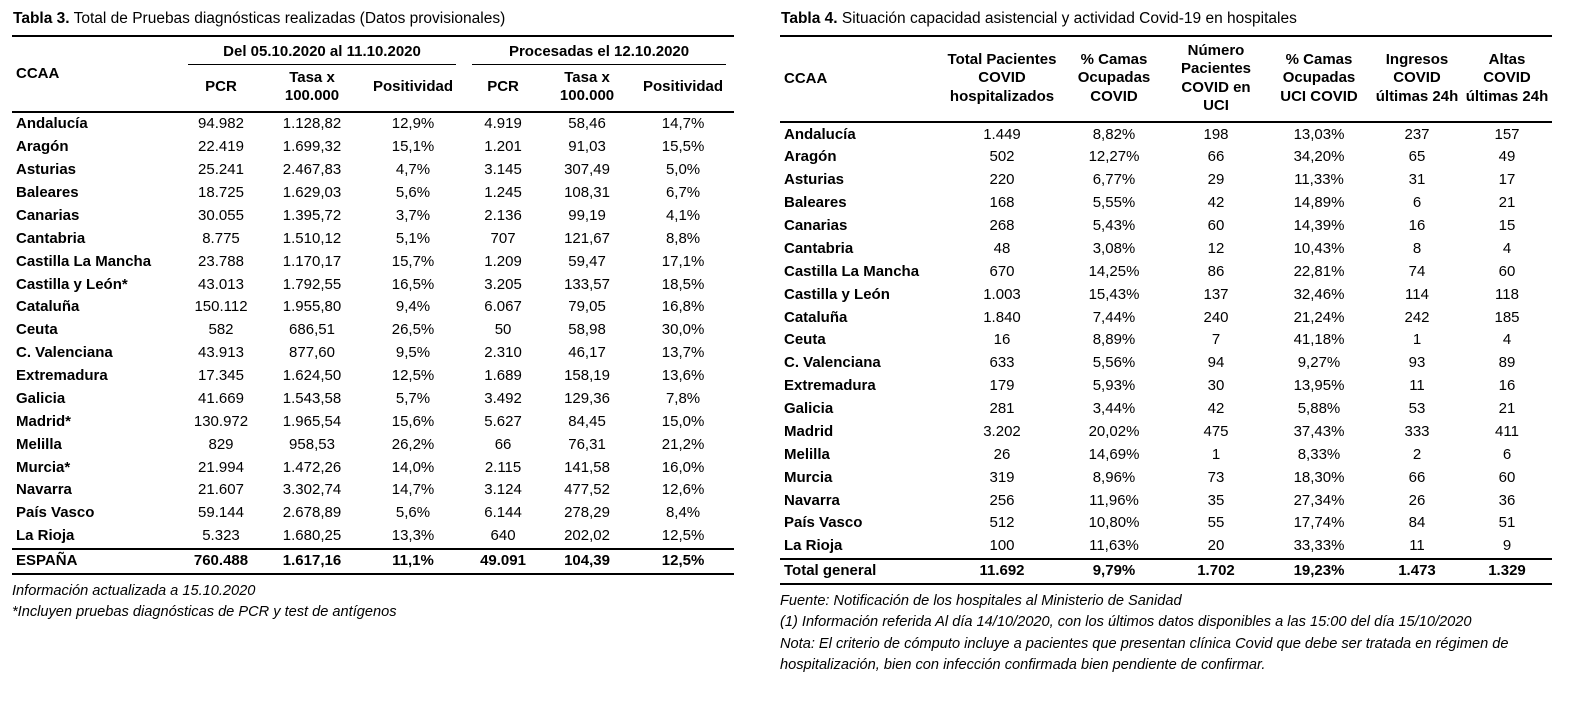 This screenshot has width=1588, height=704. I want to click on value-cell: 12, so click(1216, 248).